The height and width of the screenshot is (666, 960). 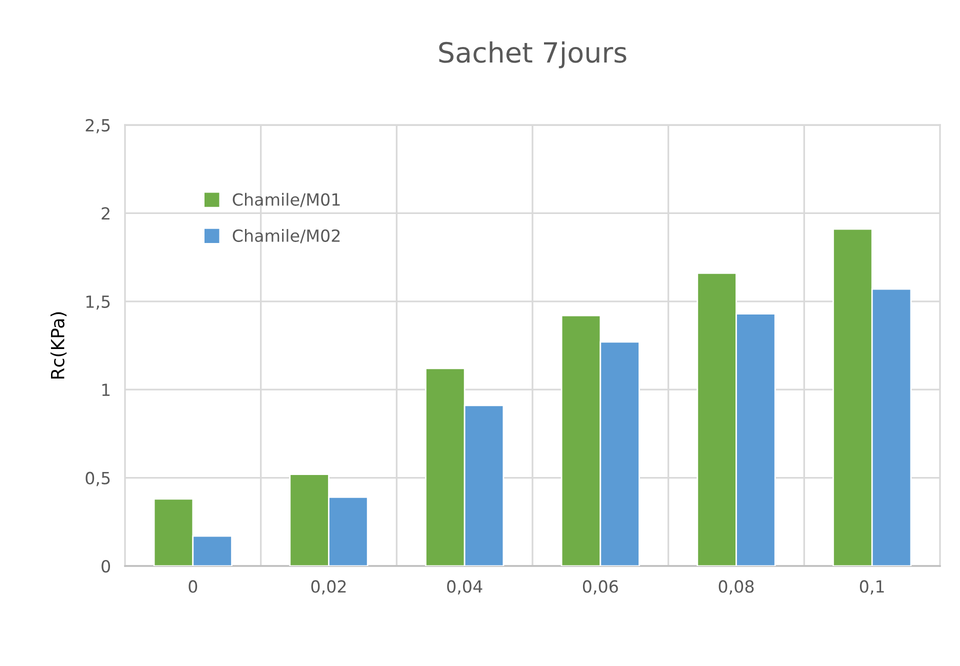 What do you see at coordinates (98, 126) in the screenshot?
I see `y-tick-label: 2,5` at bounding box center [98, 126].